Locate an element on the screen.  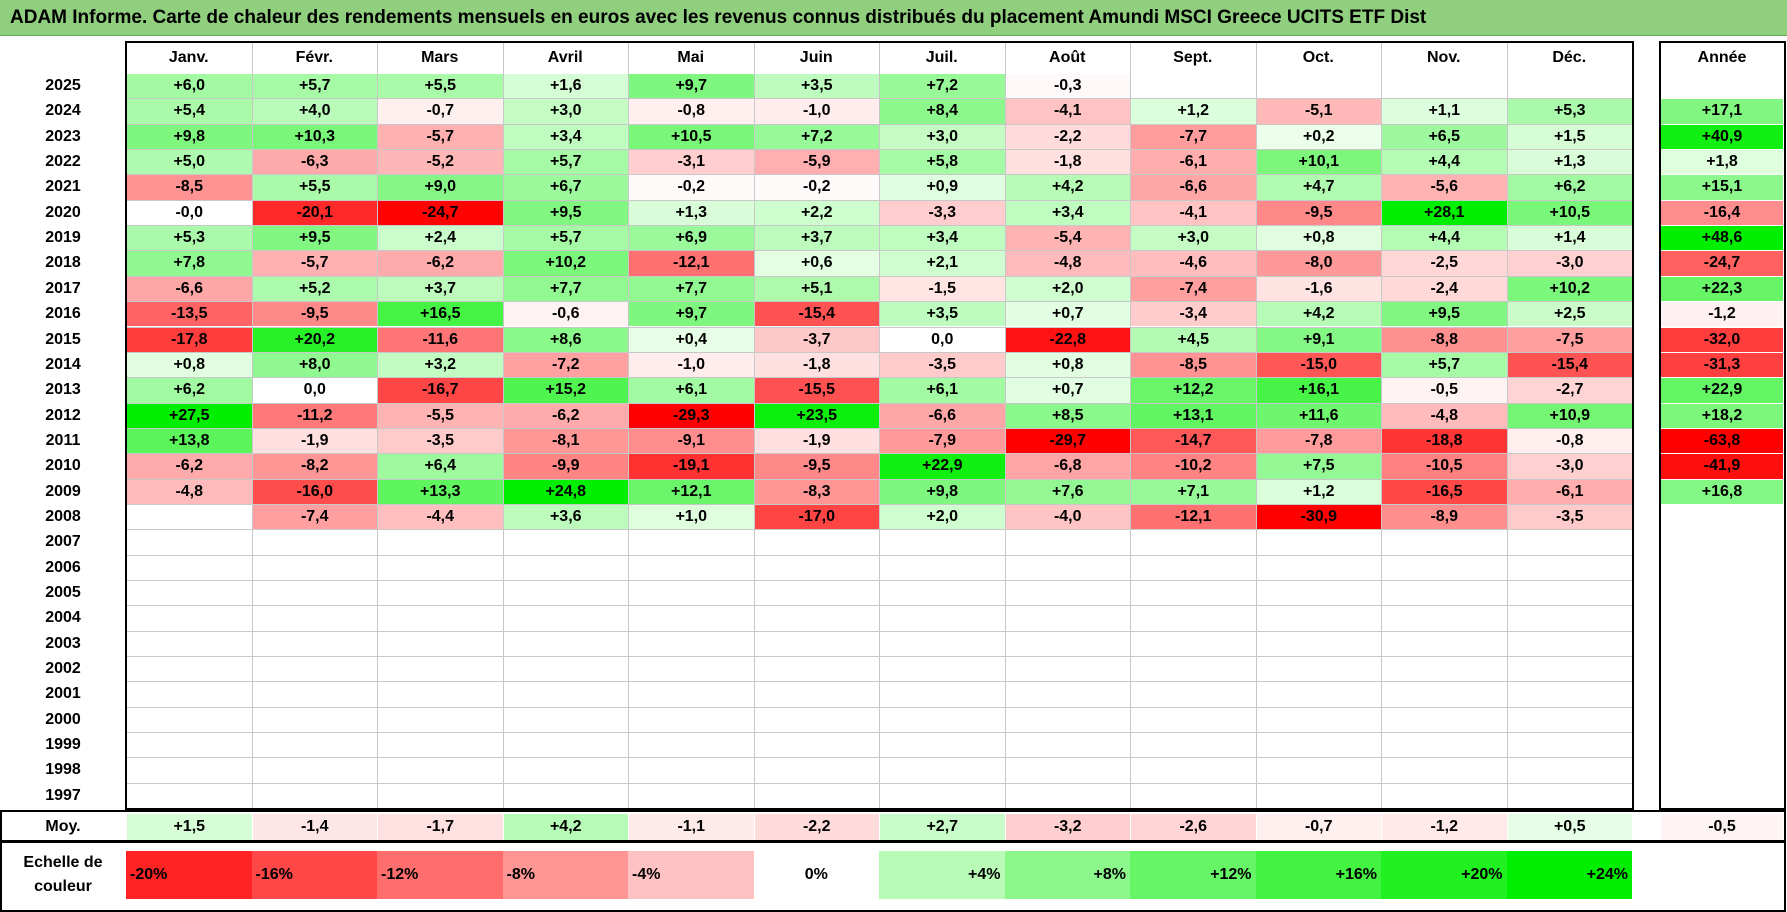
annual-cell is located at coordinates (1722, 618).